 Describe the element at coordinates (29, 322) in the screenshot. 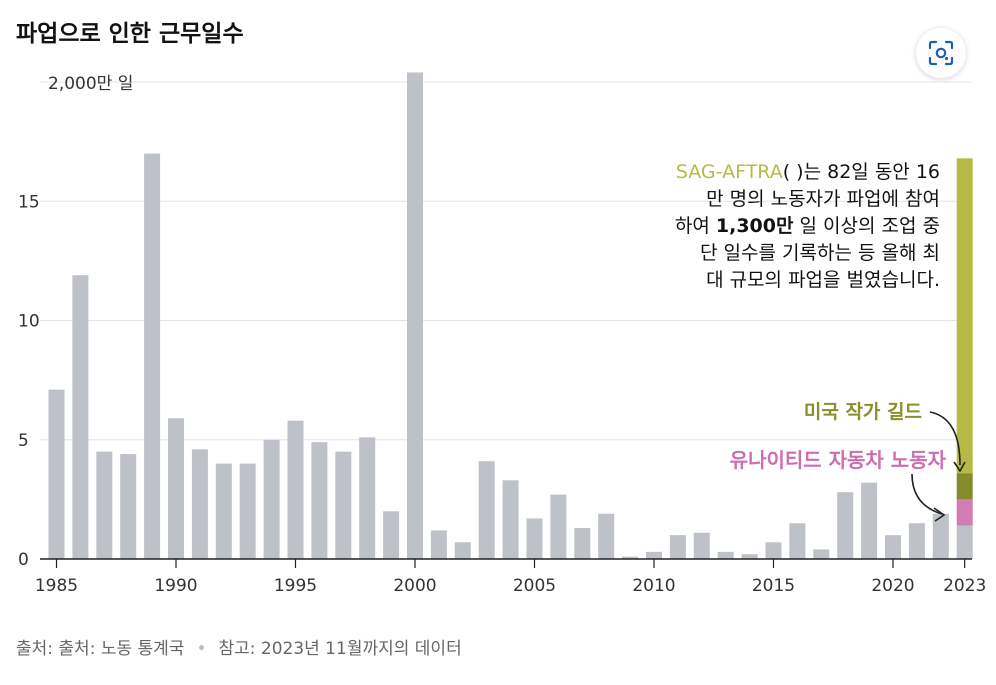

I see `y-tick-label: 10` at that location.